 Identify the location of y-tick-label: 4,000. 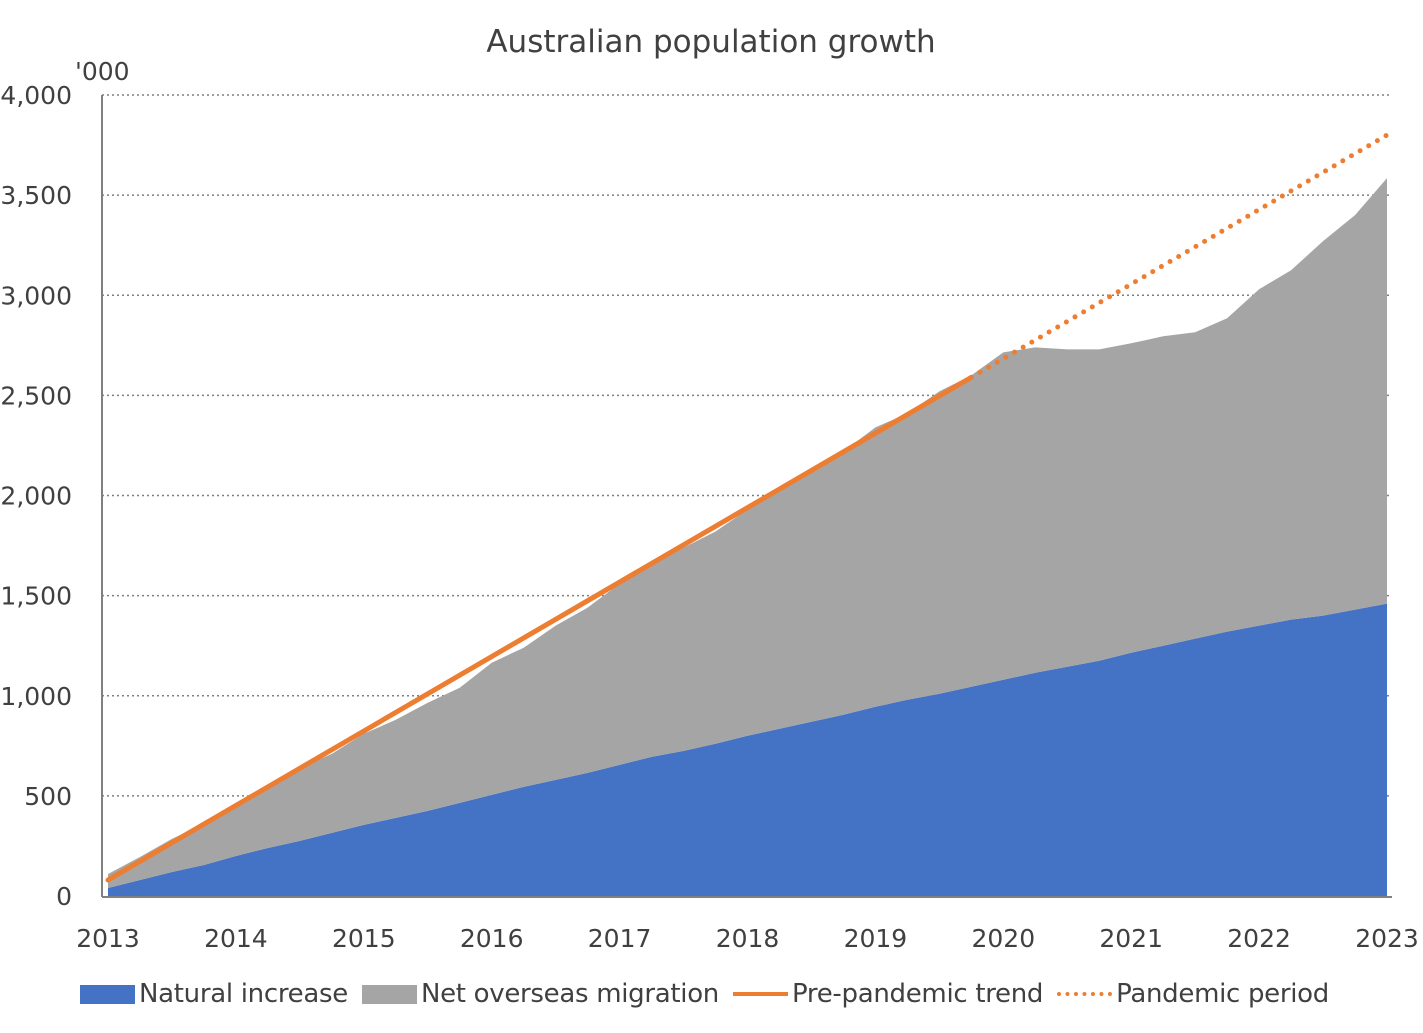
(36, 95).